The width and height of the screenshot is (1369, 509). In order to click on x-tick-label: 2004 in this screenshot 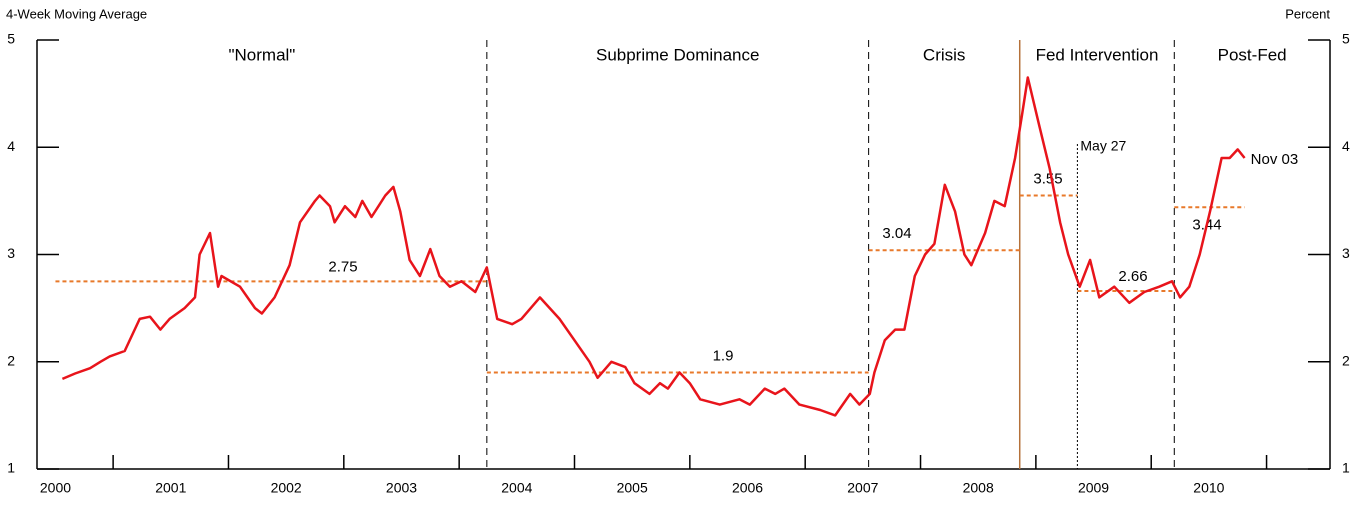, I will do `click(516, 488)`.